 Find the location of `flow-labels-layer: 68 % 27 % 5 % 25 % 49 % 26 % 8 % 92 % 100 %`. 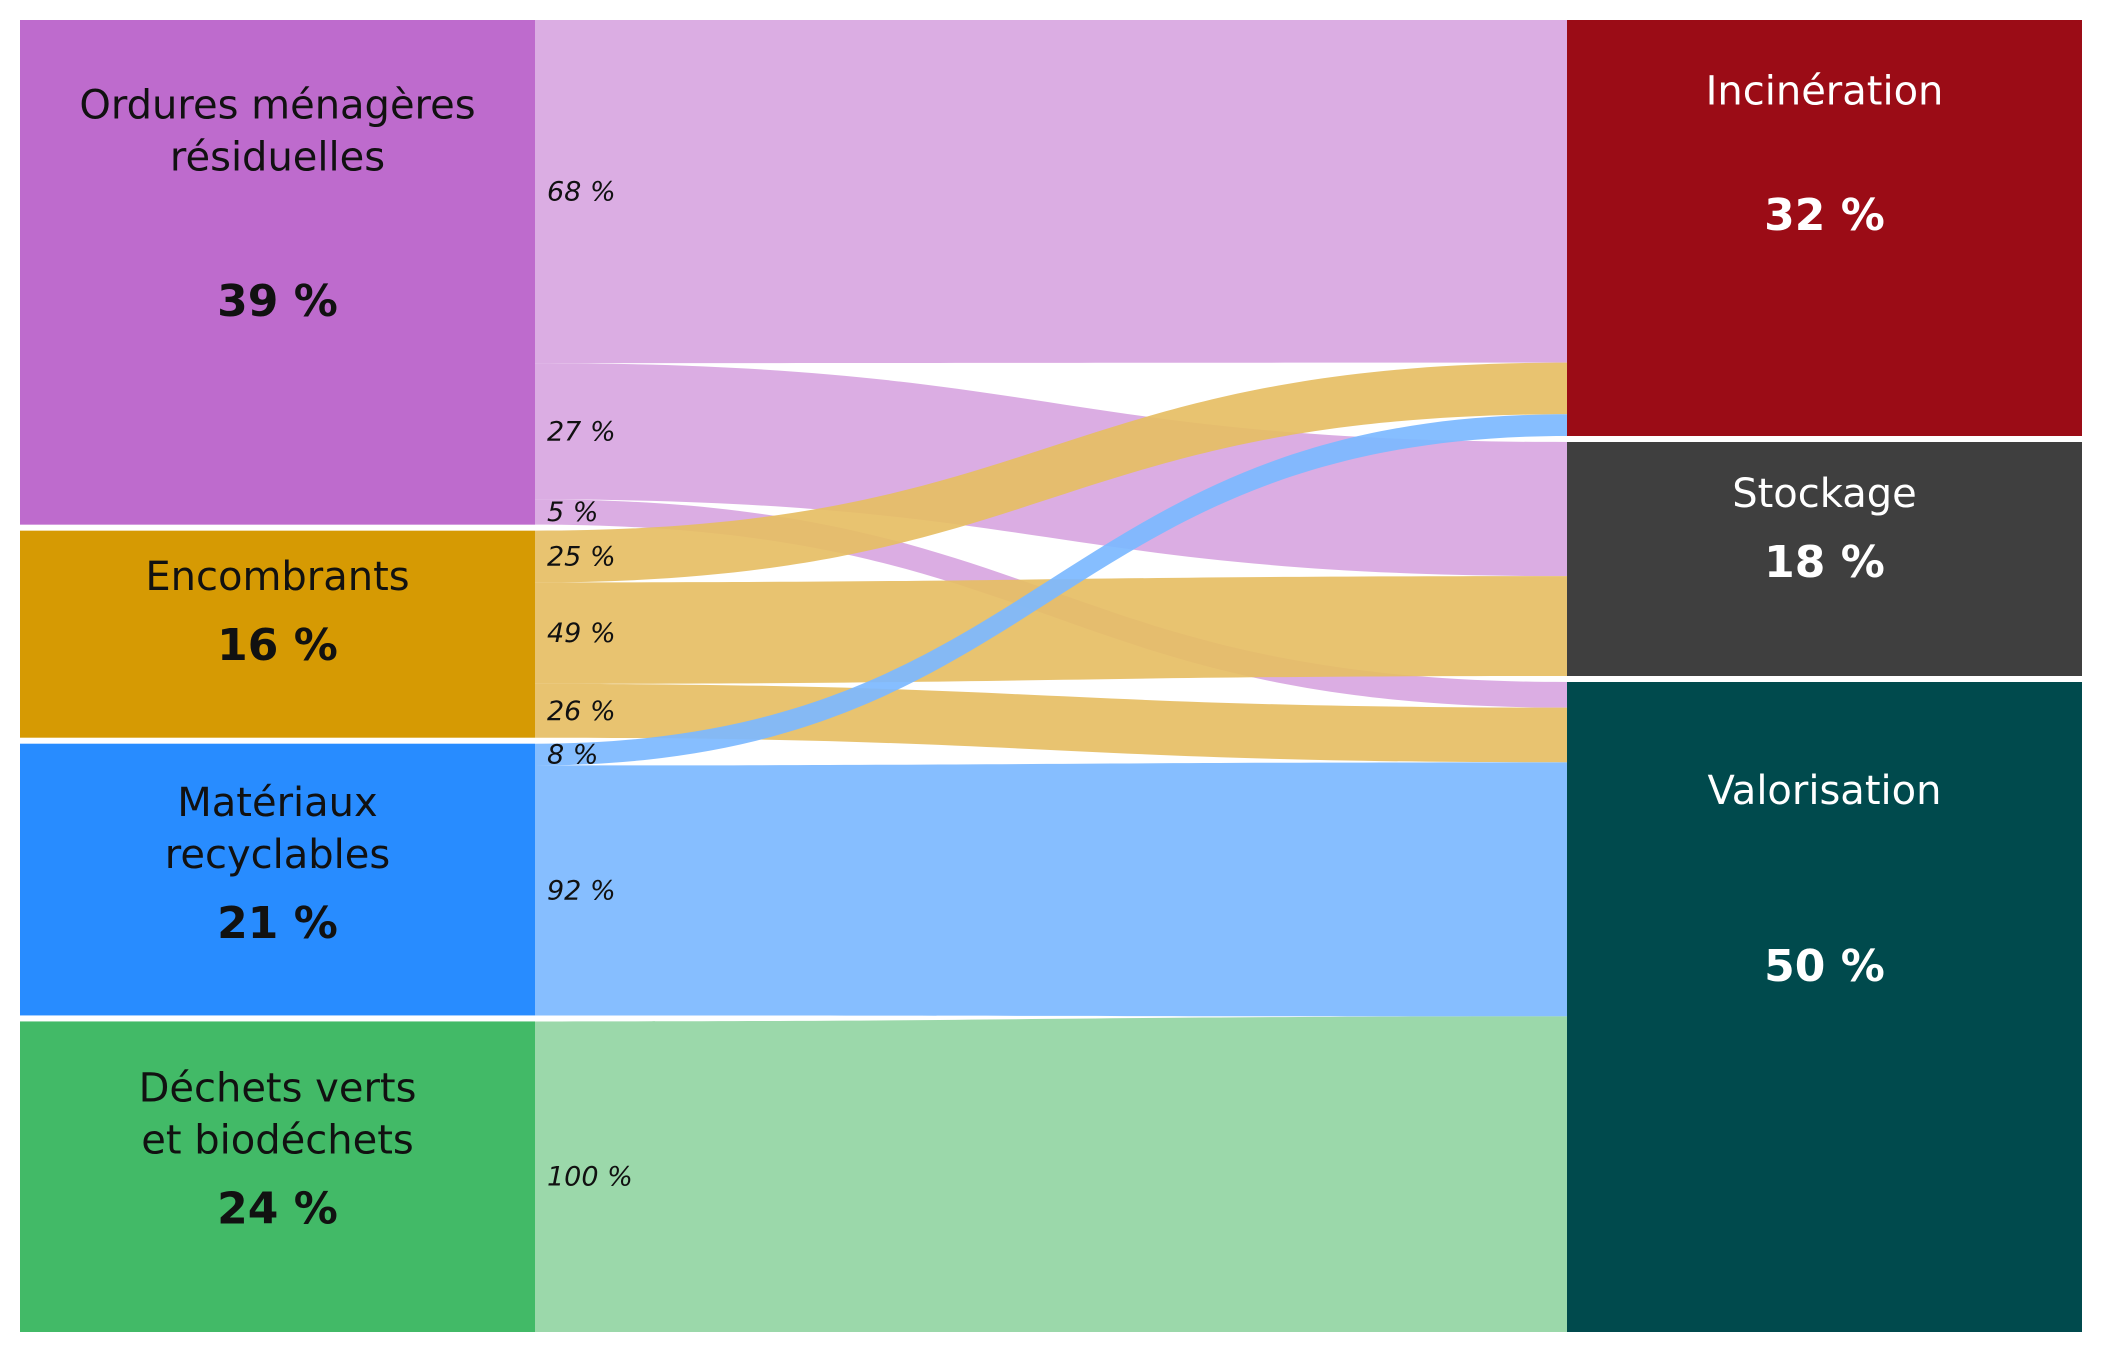

flow-labels-layer: 68 % 27 % 5 % 25 % 49 % 26 % 8 % 92 % 100 % is located at coordinates (590, 685).